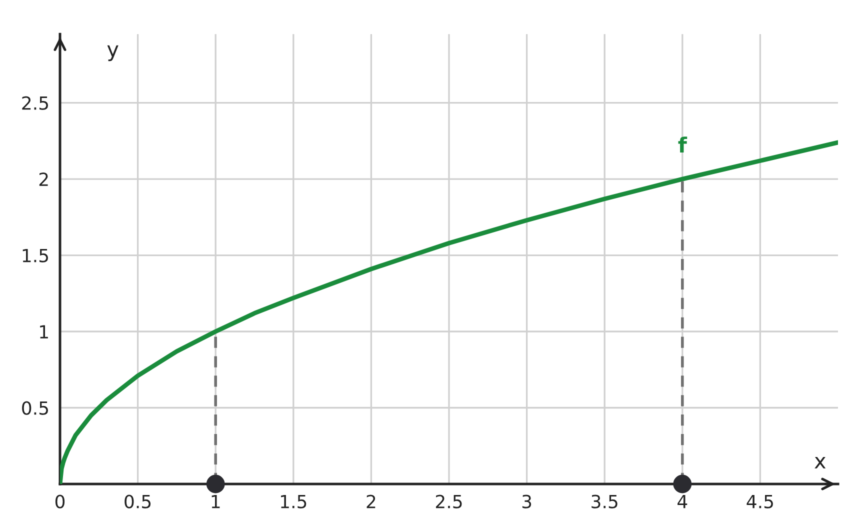 Image resolution: width=855 pixels, height=532 pixels. What do you see at coordinates (293, 501) in the screenshot?
I see `x-tick-label: 1.5` at bounding box center [293, 501].